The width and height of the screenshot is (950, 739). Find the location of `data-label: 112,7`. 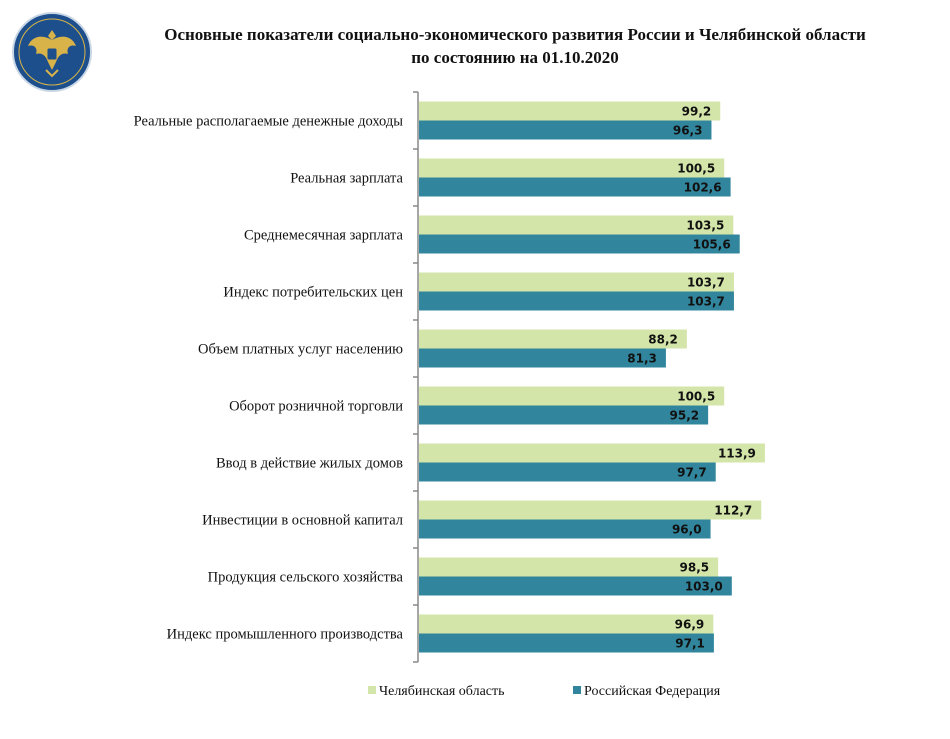

data-label: 112,7 is located at coordinates (733, 511).